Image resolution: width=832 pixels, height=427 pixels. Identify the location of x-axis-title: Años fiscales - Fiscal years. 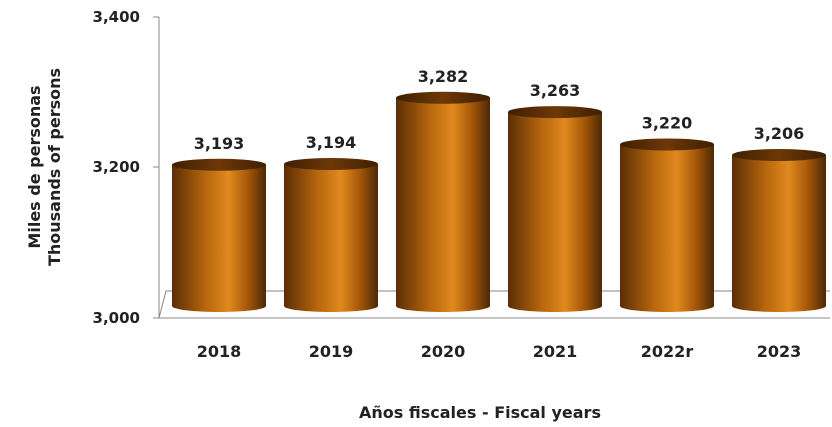
(480, 412).